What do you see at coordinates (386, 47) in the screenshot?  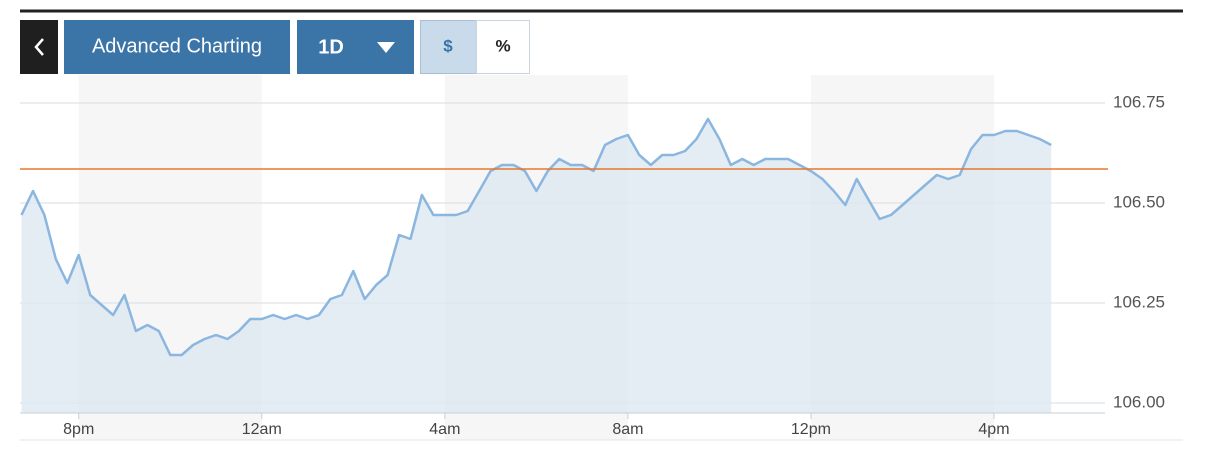 I see `dropdown-arrow` at bounding box center [386, 47].